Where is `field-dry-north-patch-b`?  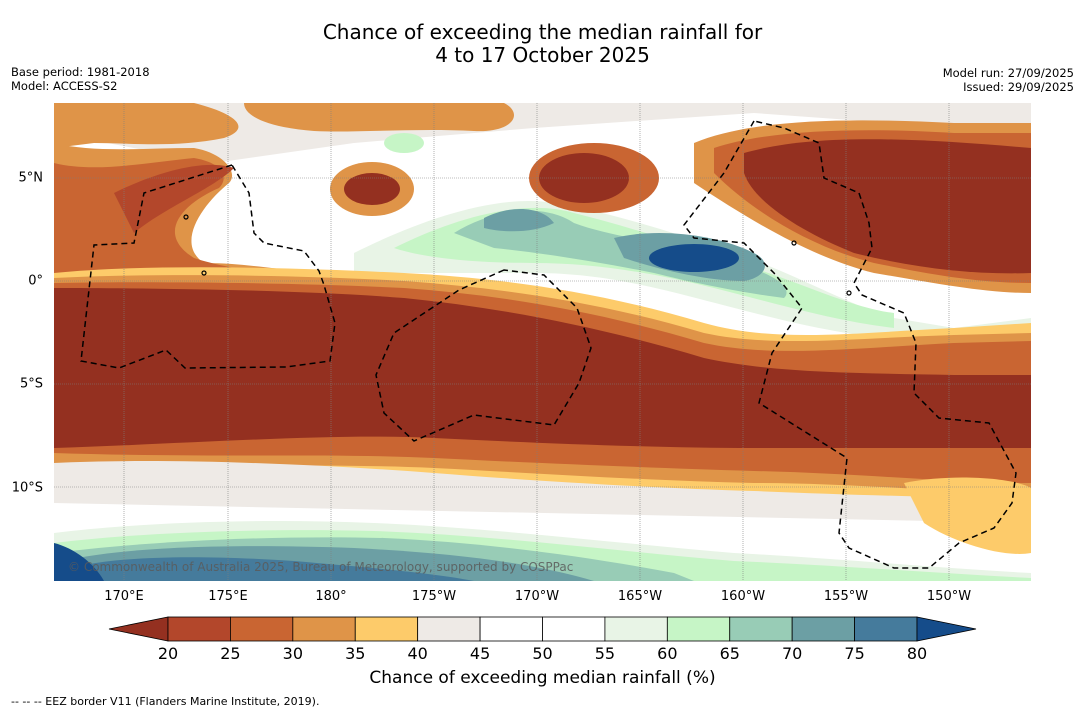
field-dry-north-patch-b is located at coordinates (379, 117).